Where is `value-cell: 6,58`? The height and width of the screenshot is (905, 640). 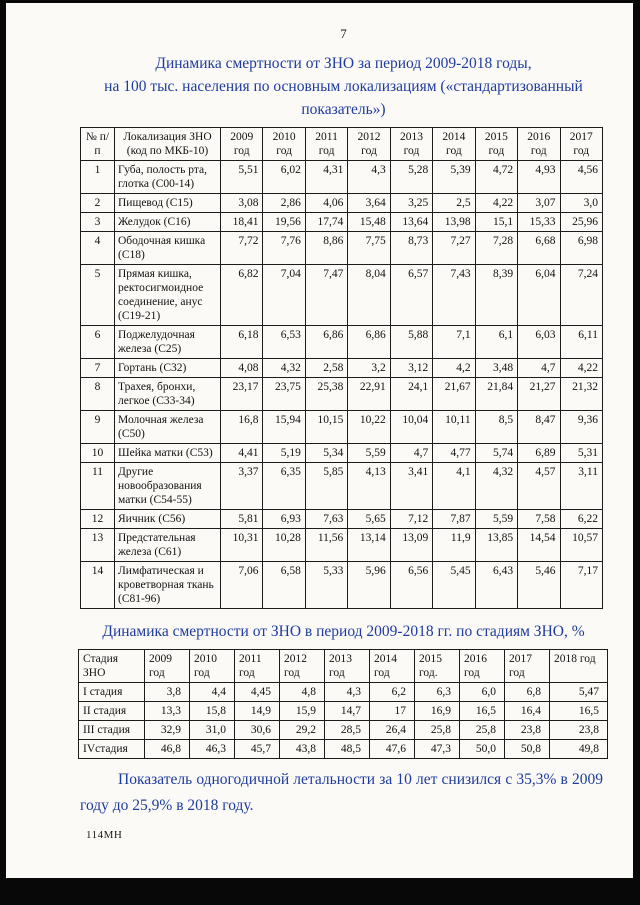
value-cell: 6,58 is located at coordinates (284, 585).